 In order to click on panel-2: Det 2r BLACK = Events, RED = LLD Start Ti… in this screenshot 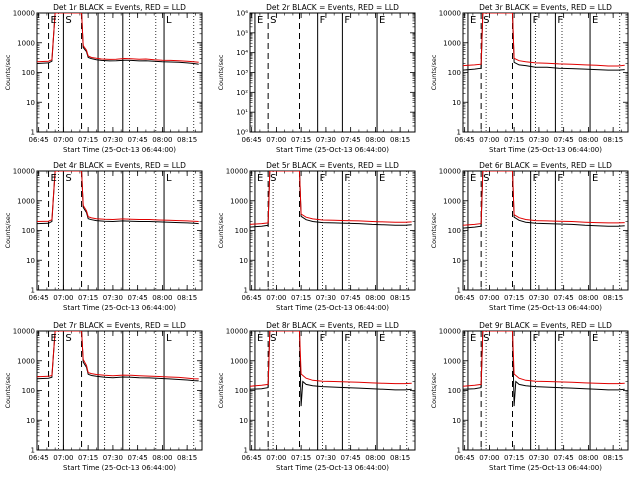, I will do `click(316, 78)`.